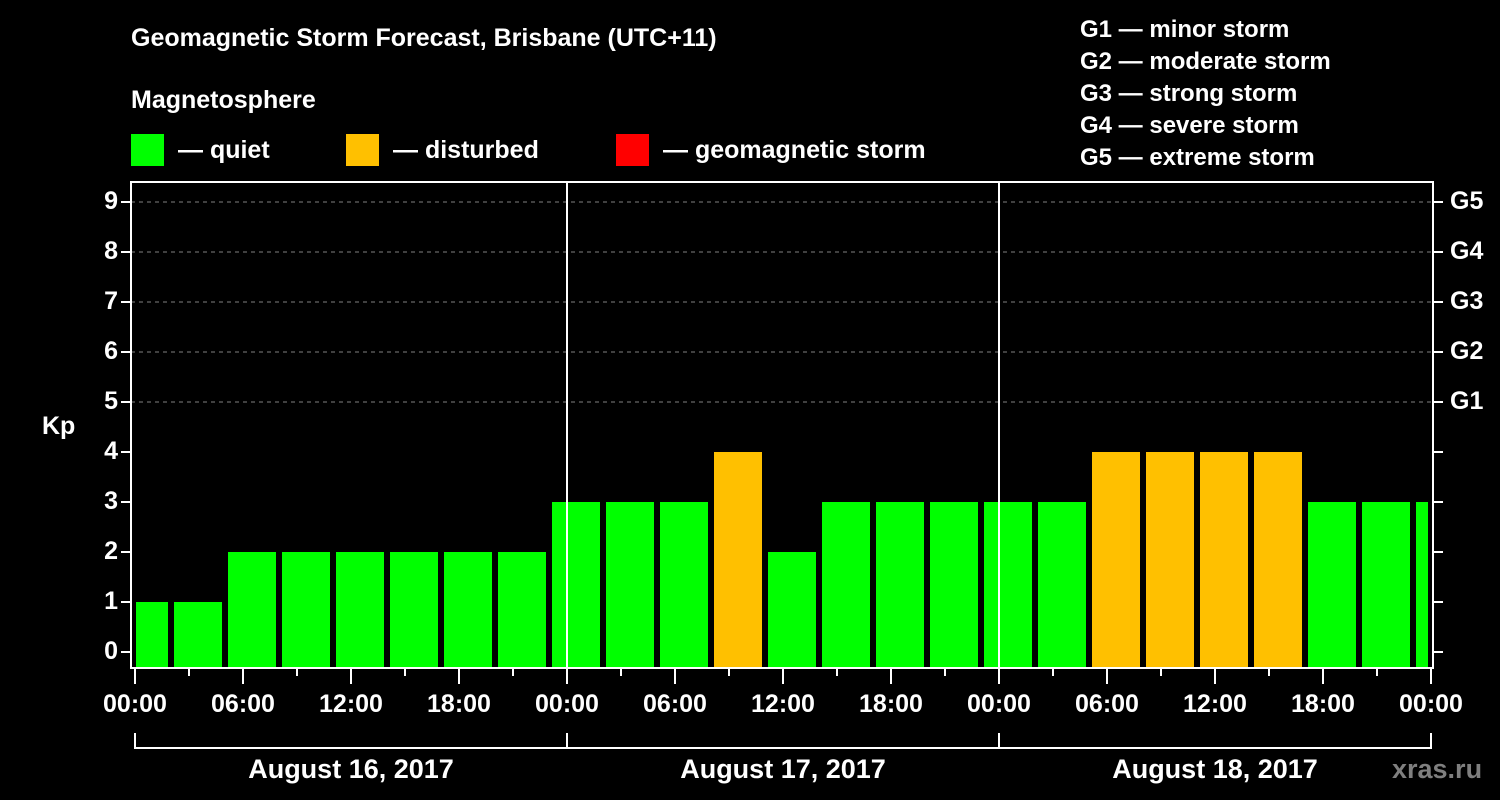 This screenshot has height=800, width=1500. I want to click on legend-storm-label: — geomagnetic storm, so click(794, 149).